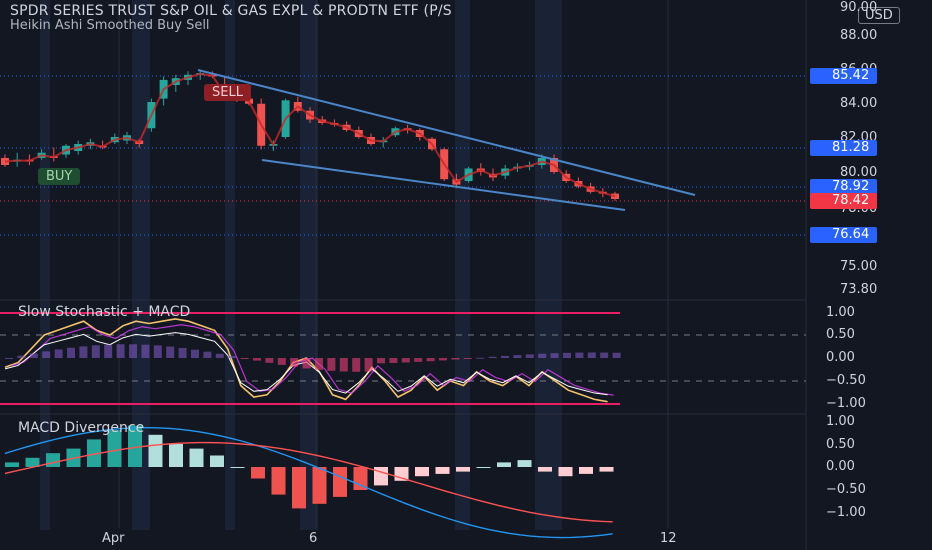 This screenshot has height=550, width=932. What do you see at coordinates (844, 201) in the screenshot?
I see `price-tag: 78.42` at bounding box center [844, 201].